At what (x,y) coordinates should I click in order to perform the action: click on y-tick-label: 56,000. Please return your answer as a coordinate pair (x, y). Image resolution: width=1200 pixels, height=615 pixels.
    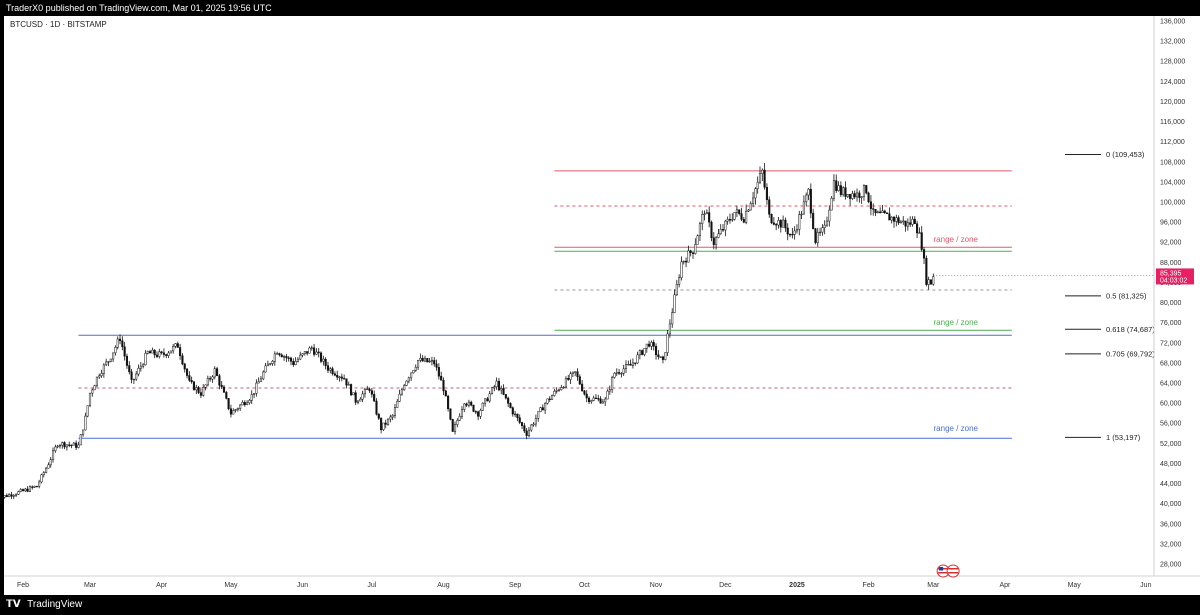
    Looking at the image, I should click on (1171, 424).